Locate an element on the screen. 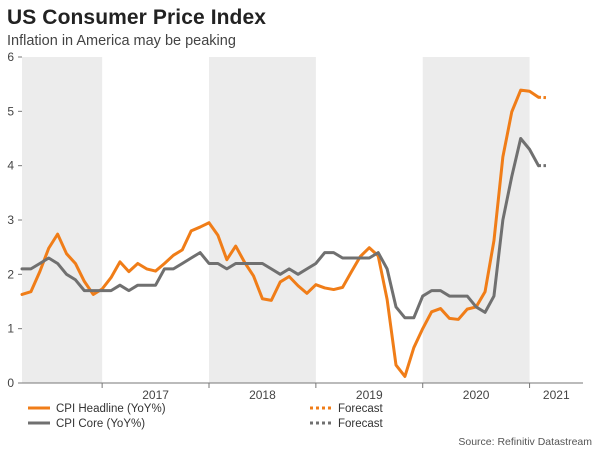 The width and height of the screenshot is (600, 450). shaded-band-2016 is located at coordinates (62, 220).